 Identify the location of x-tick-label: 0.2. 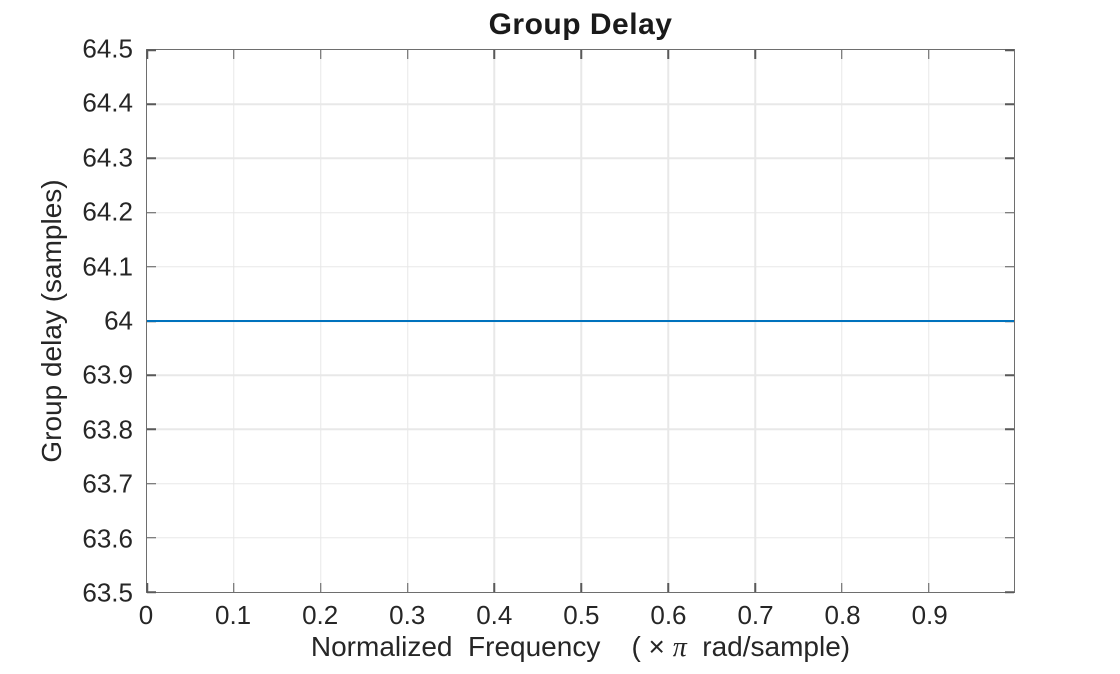
(320, 615).